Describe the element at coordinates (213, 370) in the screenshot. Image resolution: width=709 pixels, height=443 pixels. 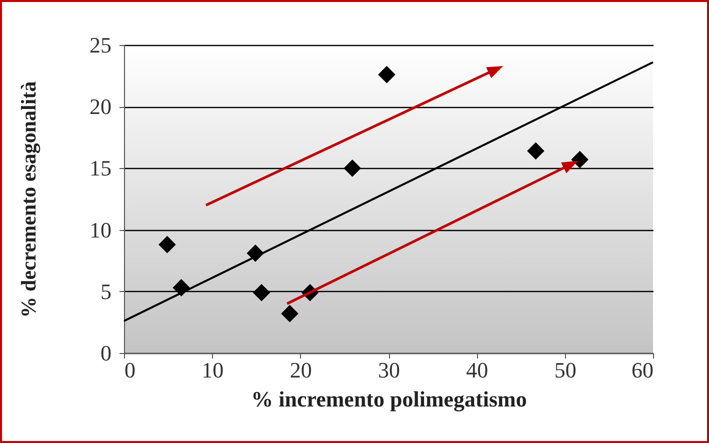
I see `x-tick-label: 10` at that location.